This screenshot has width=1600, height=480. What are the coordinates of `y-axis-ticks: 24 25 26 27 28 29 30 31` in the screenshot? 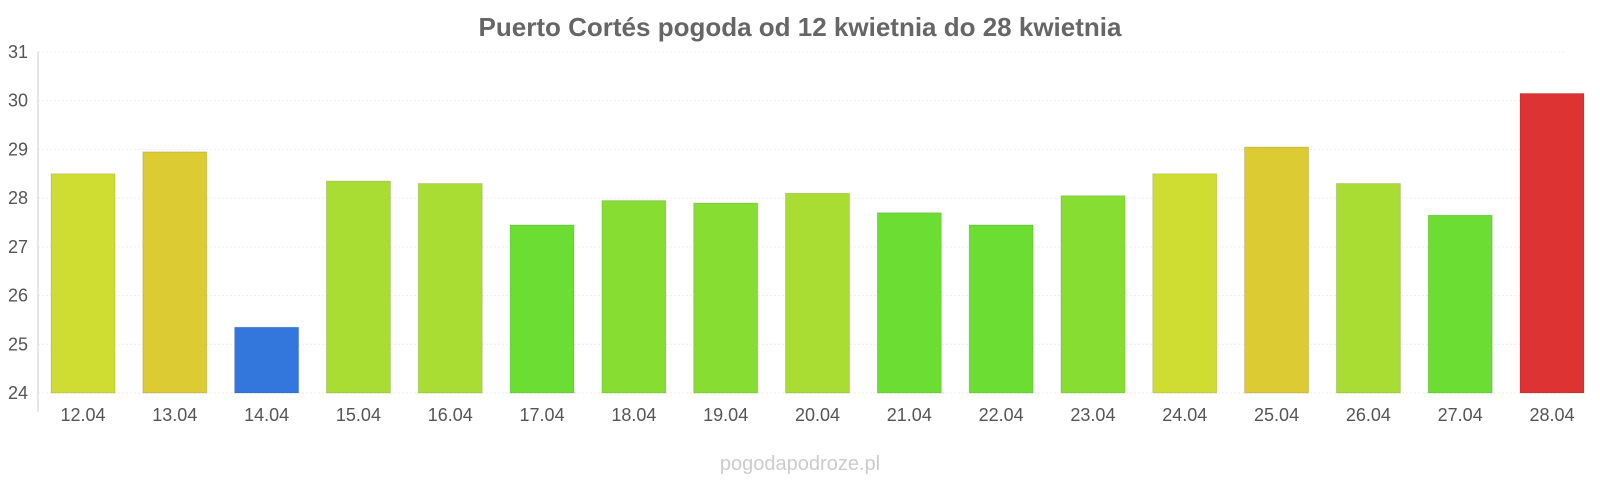 It's located at (18, 222).